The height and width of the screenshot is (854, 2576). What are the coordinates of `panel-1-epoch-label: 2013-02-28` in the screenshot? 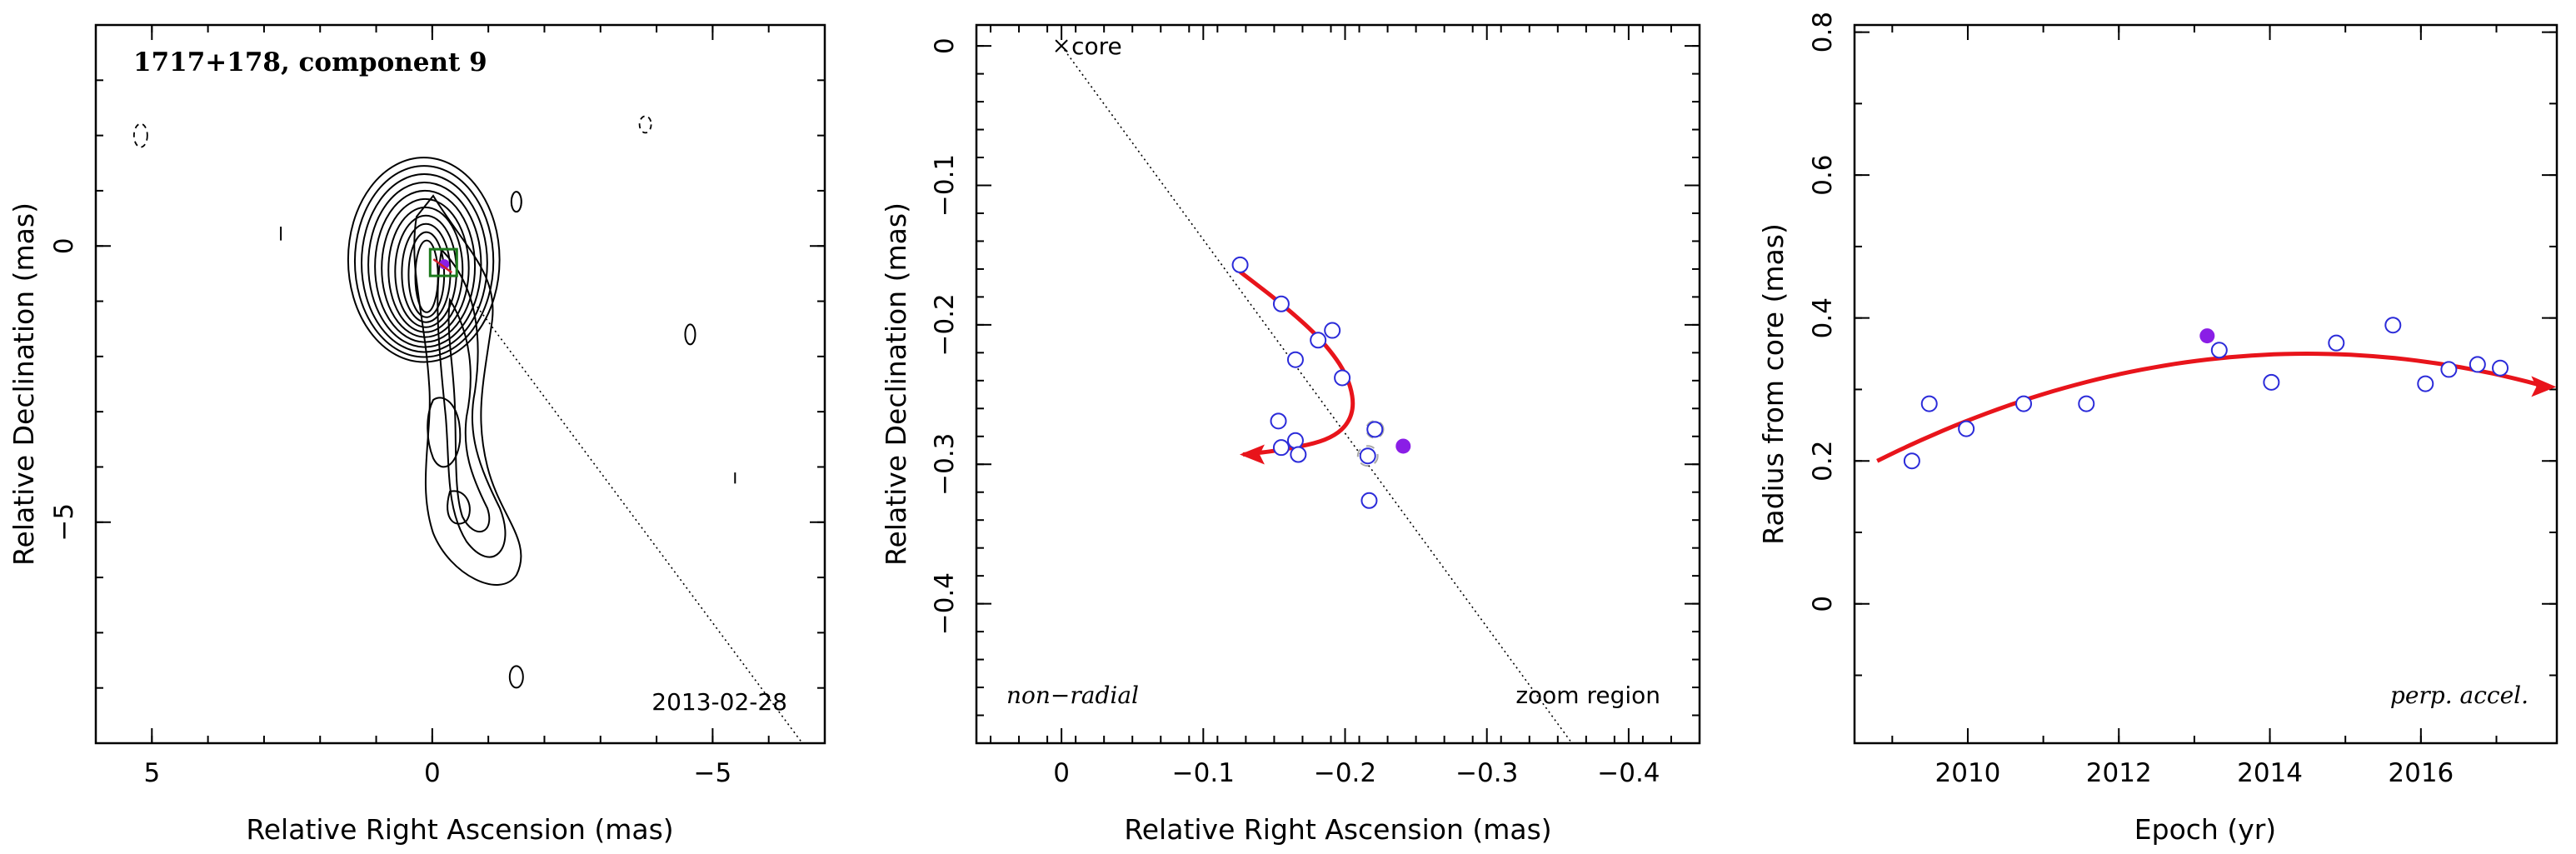 It's located at (719, 702).